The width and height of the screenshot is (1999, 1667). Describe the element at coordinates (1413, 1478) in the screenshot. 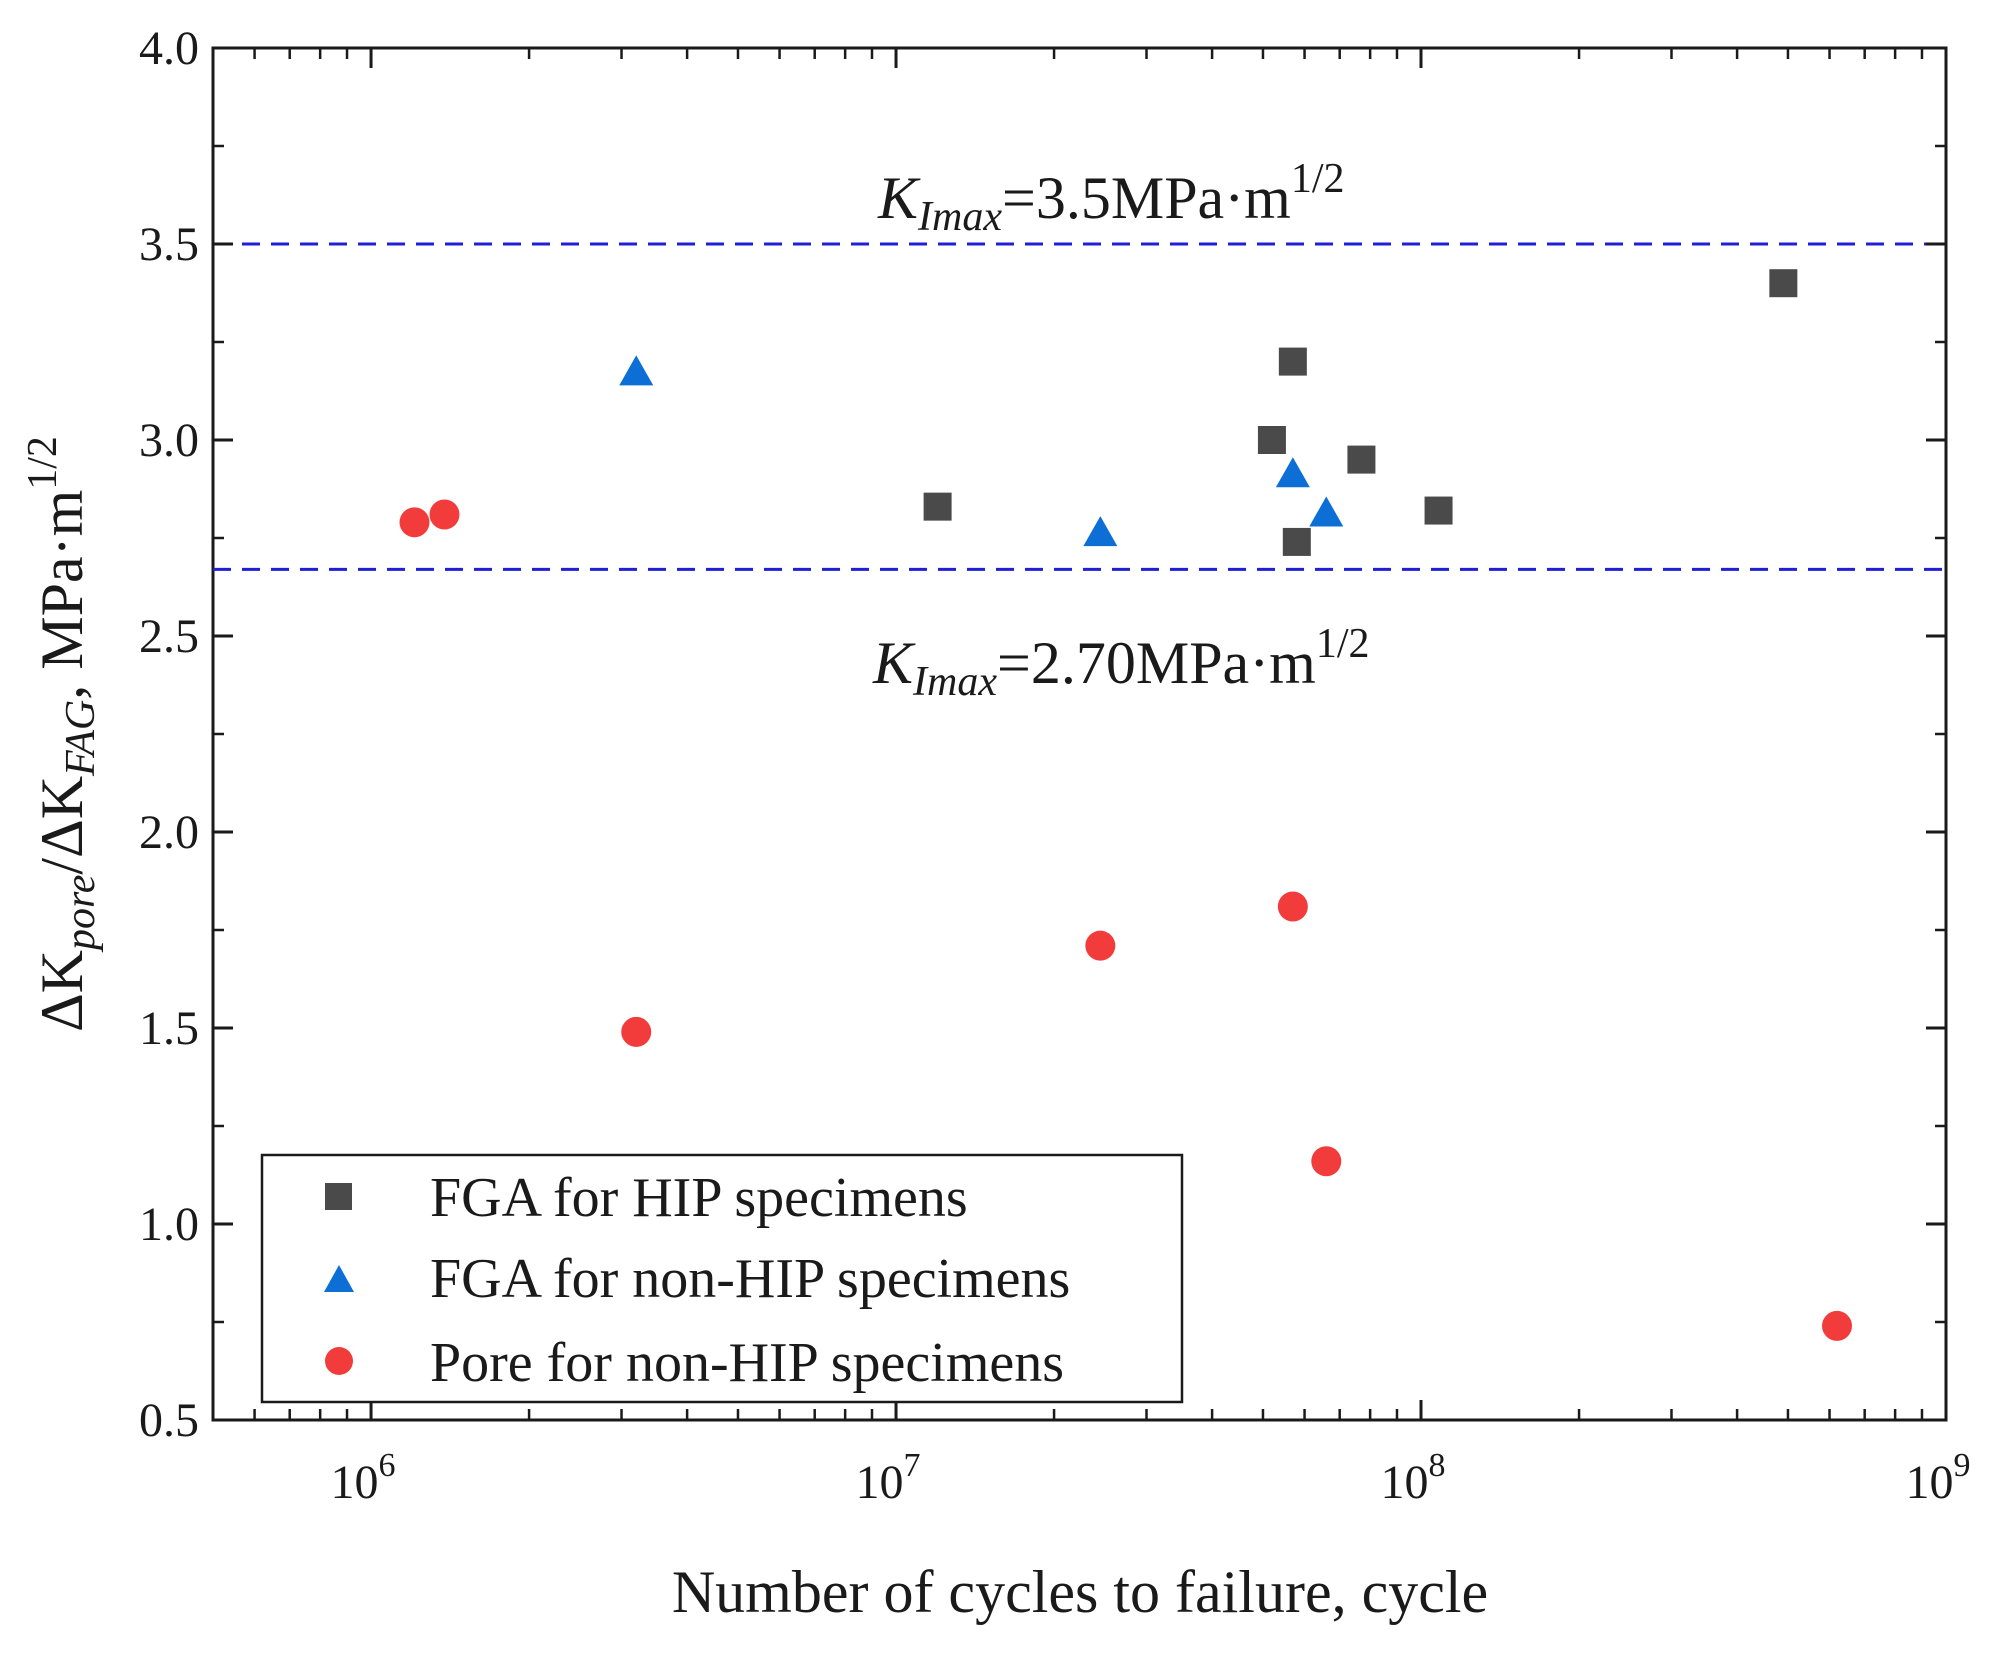

I see `x-tick-label: 10⁸` at that location.